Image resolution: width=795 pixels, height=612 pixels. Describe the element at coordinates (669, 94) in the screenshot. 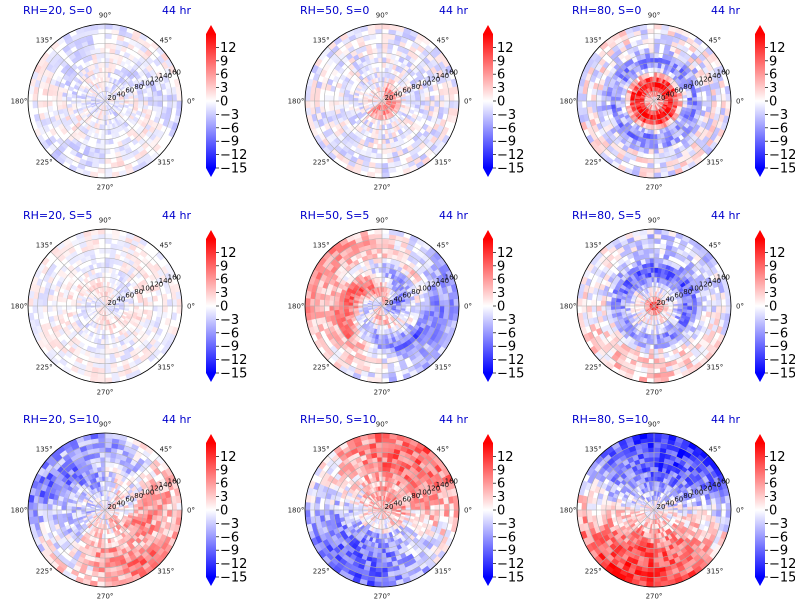

I see `radius-tick-label: 40` at that location.